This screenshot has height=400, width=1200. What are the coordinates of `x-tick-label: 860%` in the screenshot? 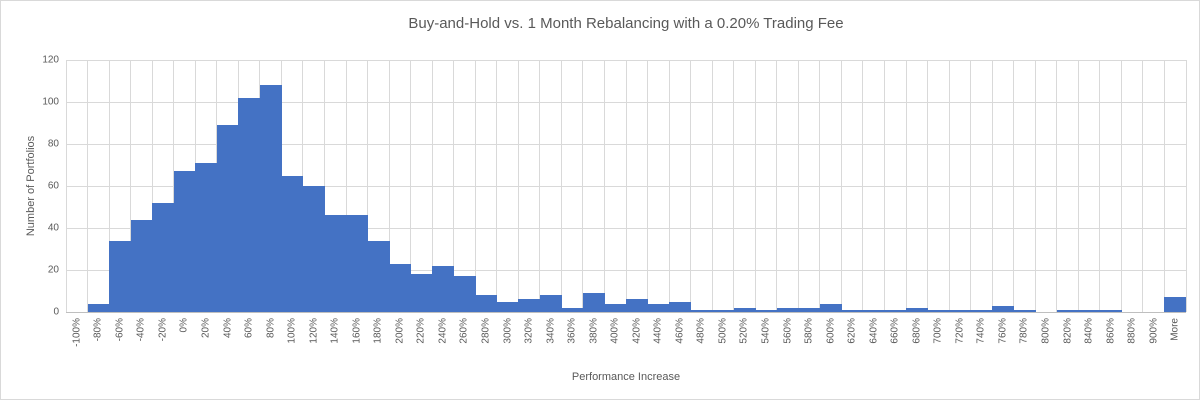 It's located at (1111, 331).